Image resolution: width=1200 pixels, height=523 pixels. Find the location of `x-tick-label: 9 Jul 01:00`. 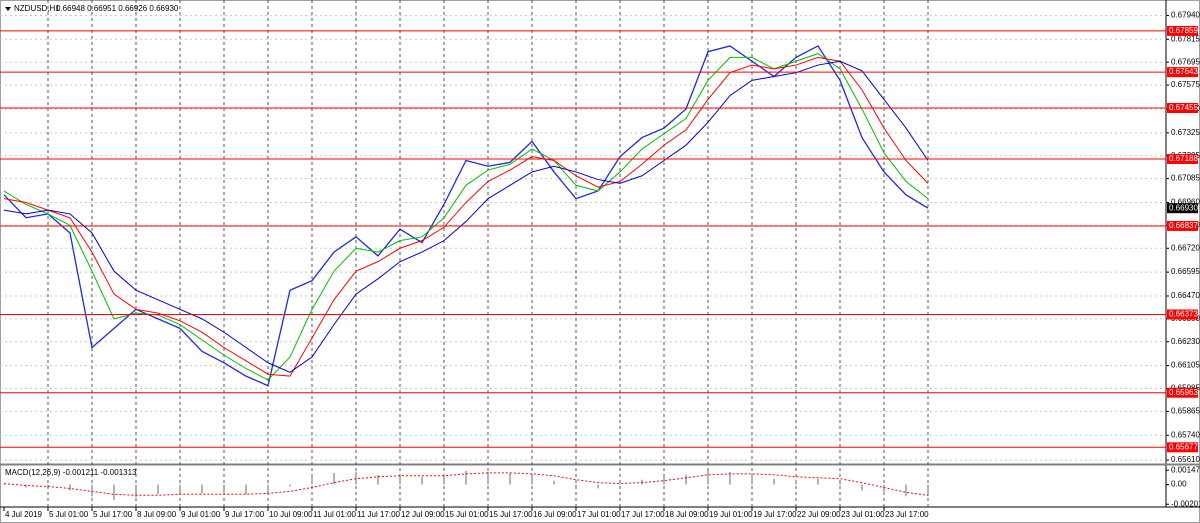

x-tick-label: 9 Jul 01:00 is located at coordinates (201, 514).